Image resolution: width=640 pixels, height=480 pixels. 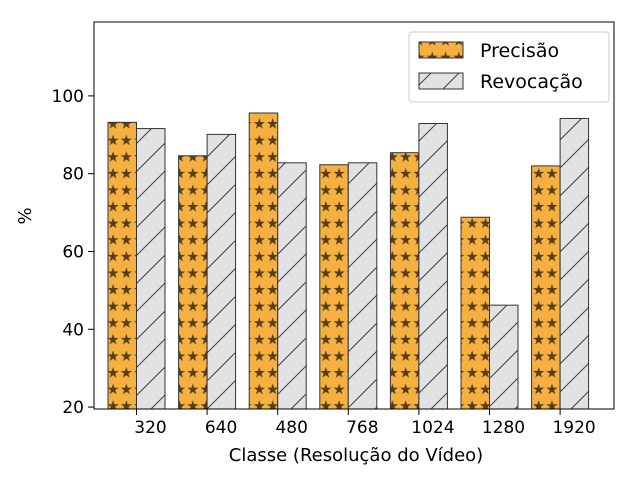 I want to click on x-tick-label-768: 768, so click(x=362, y=428).